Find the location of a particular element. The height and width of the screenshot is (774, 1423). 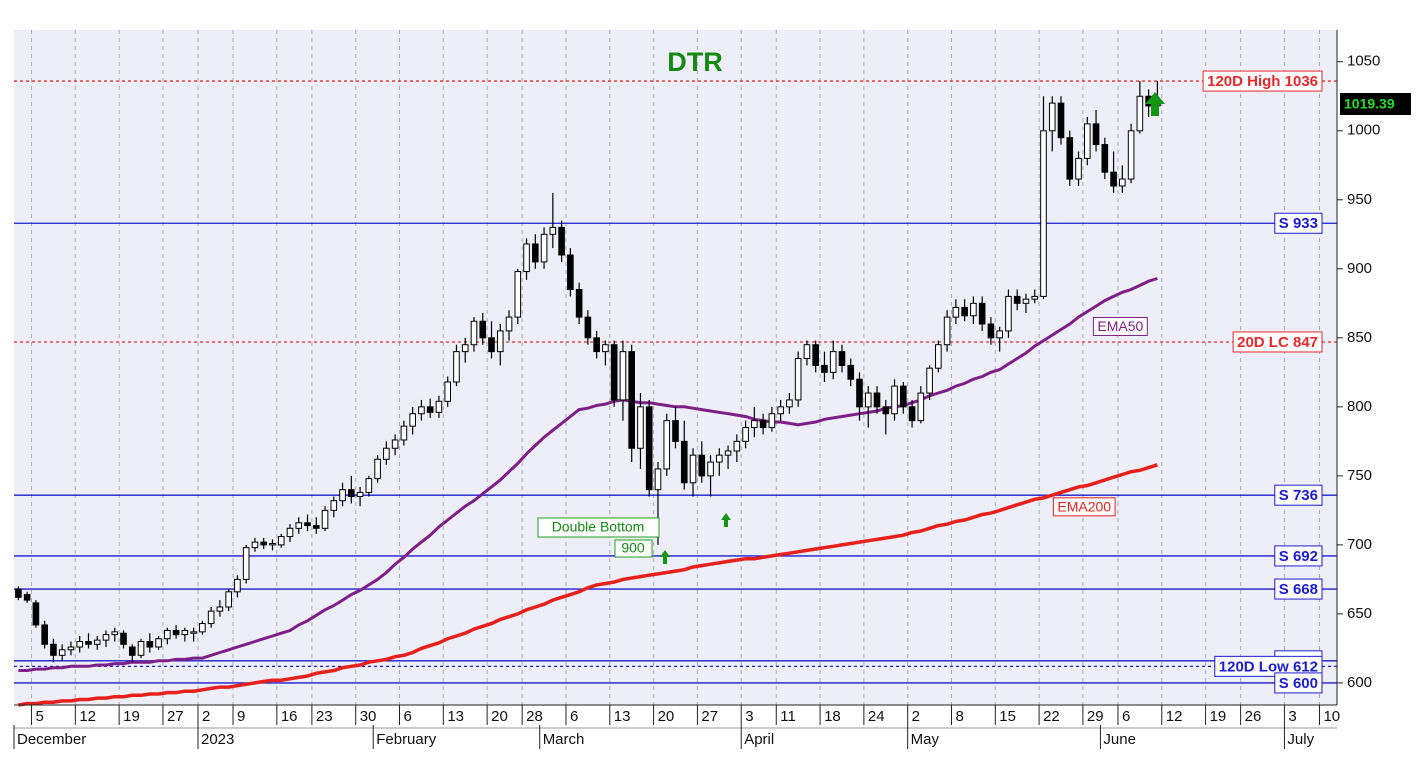

level-label: S 668 is located at coordinates (1298, 589).